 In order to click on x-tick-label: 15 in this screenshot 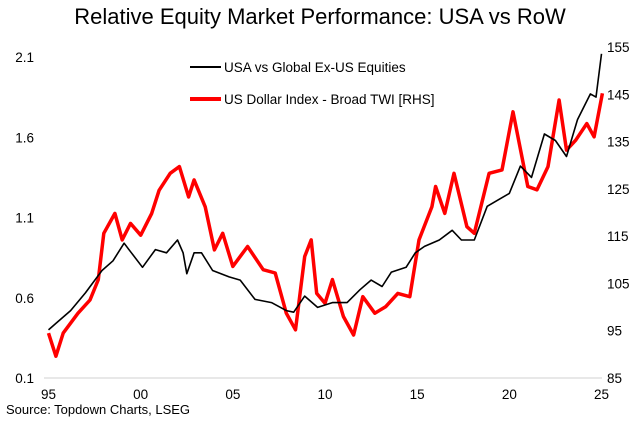, I will do `click(417, 394)`.